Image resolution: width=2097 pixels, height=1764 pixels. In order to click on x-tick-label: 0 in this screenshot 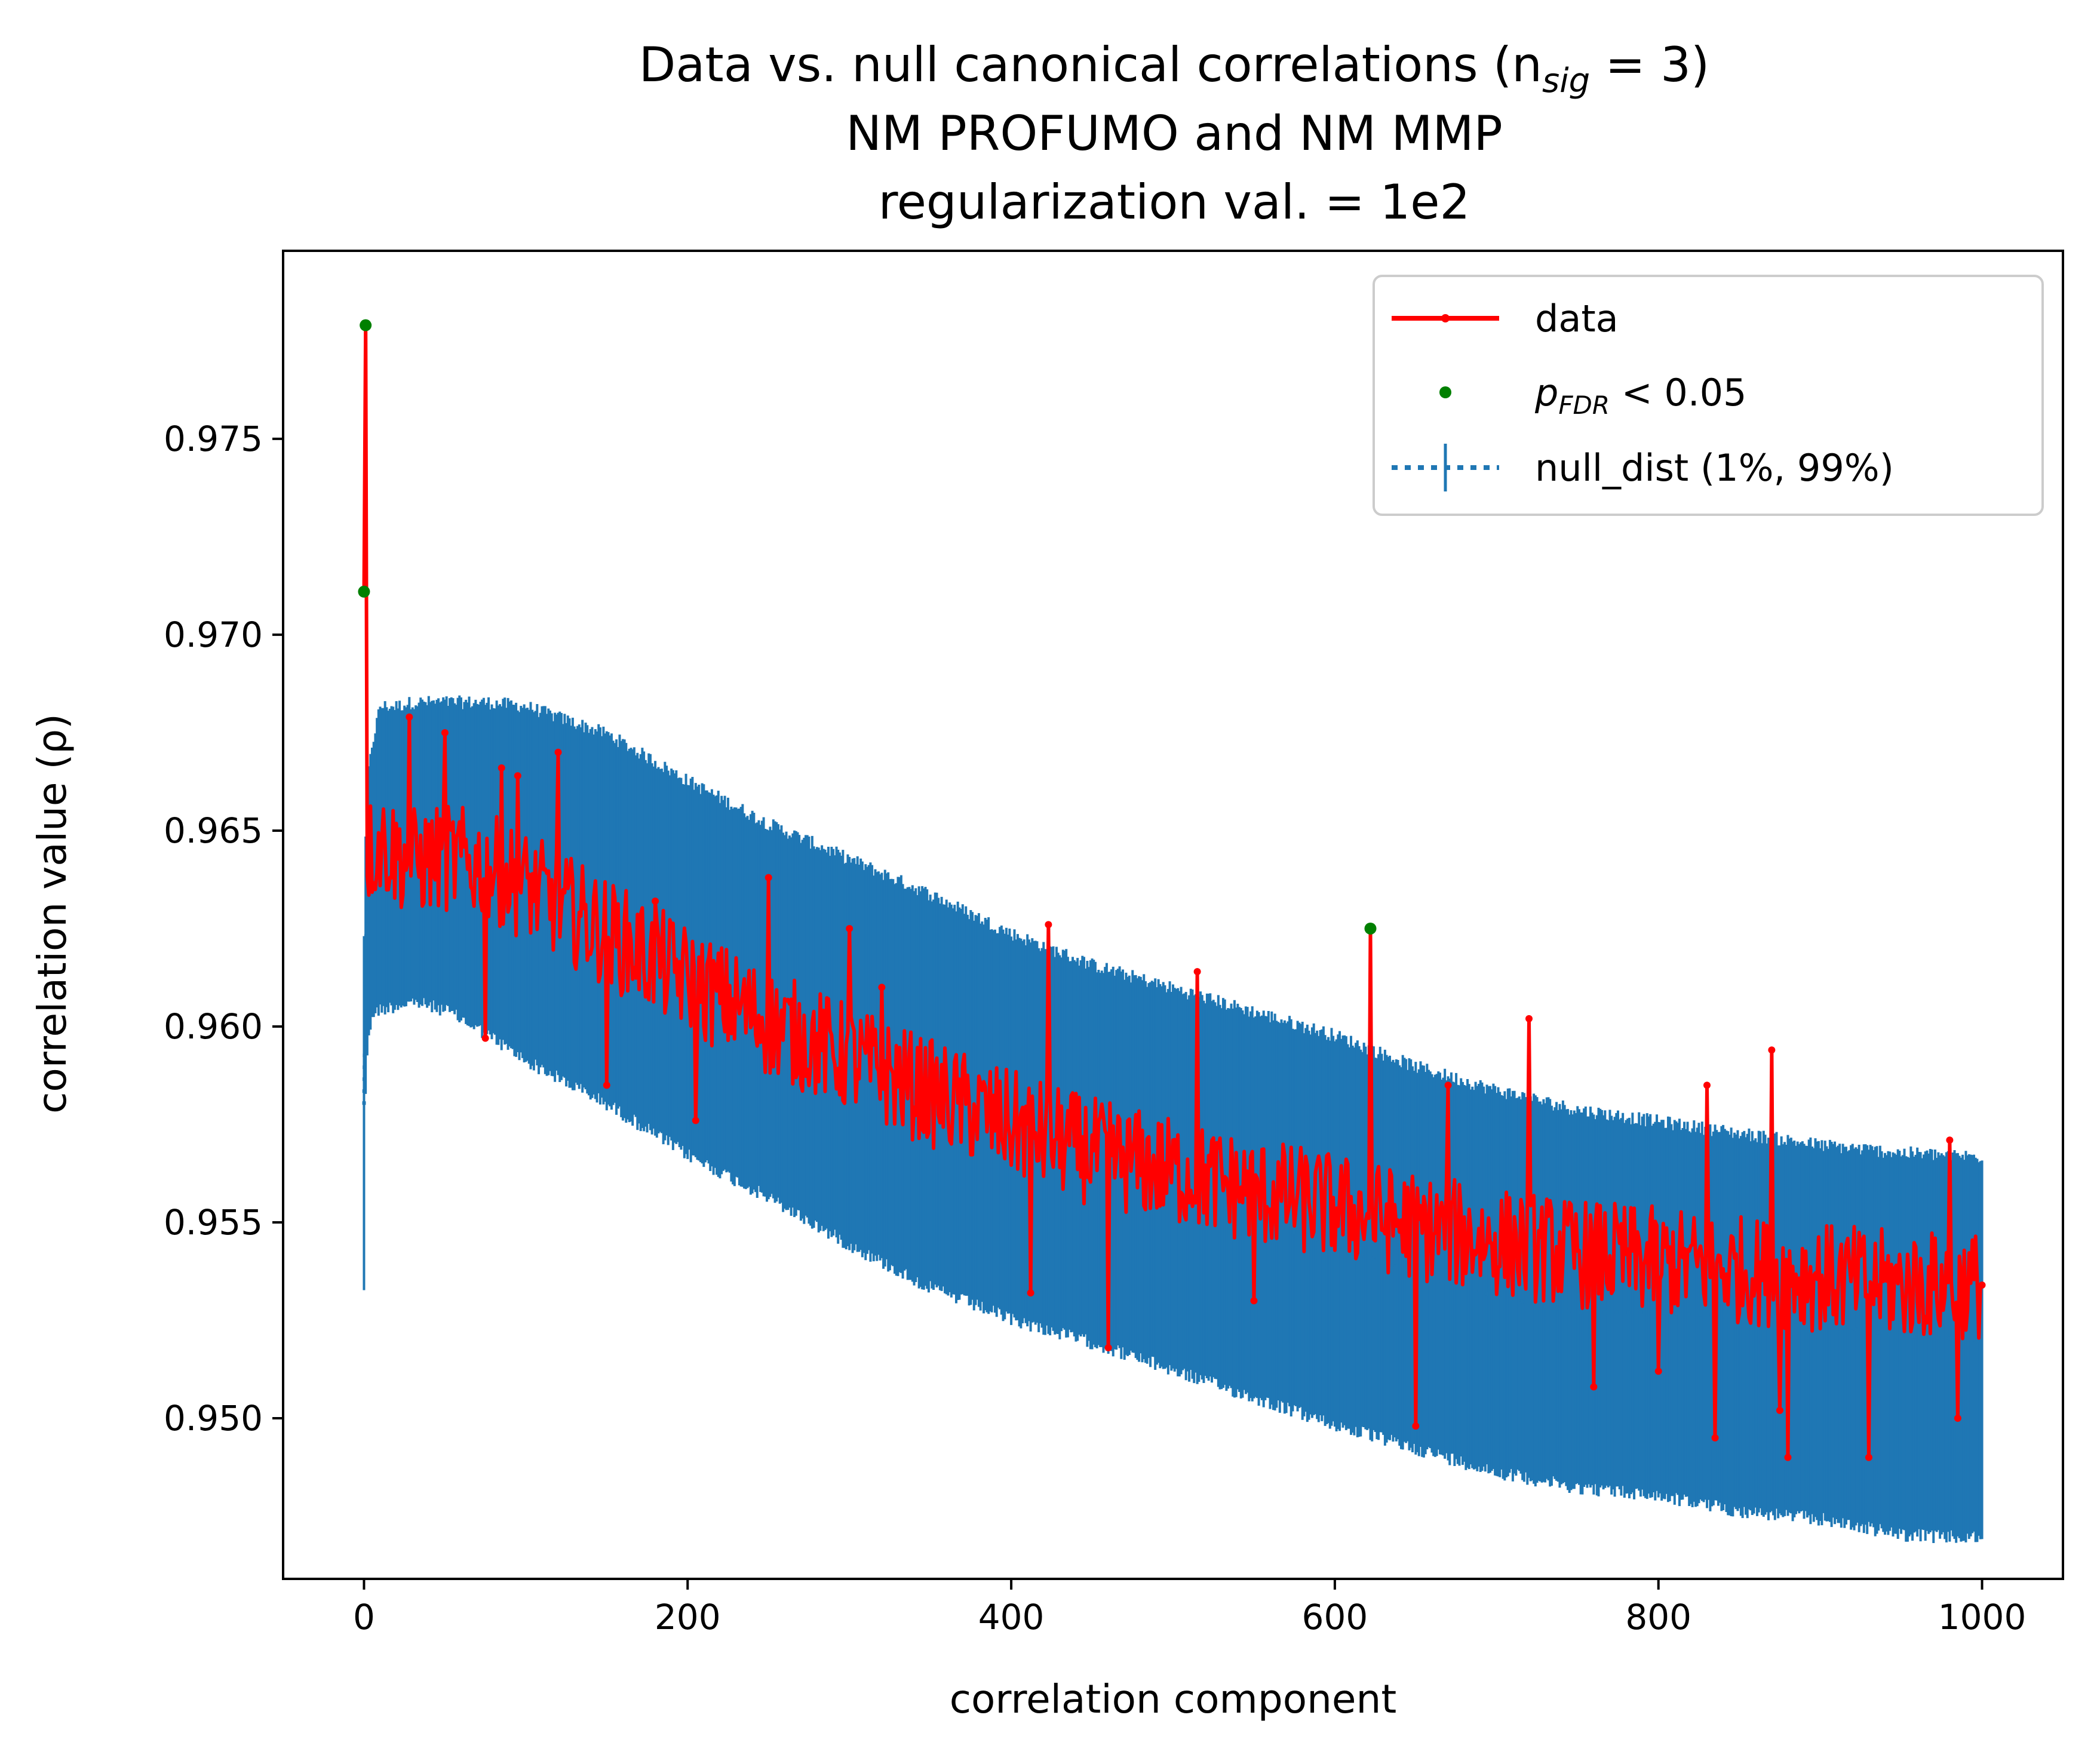, I will do `click(364, 1617)`.